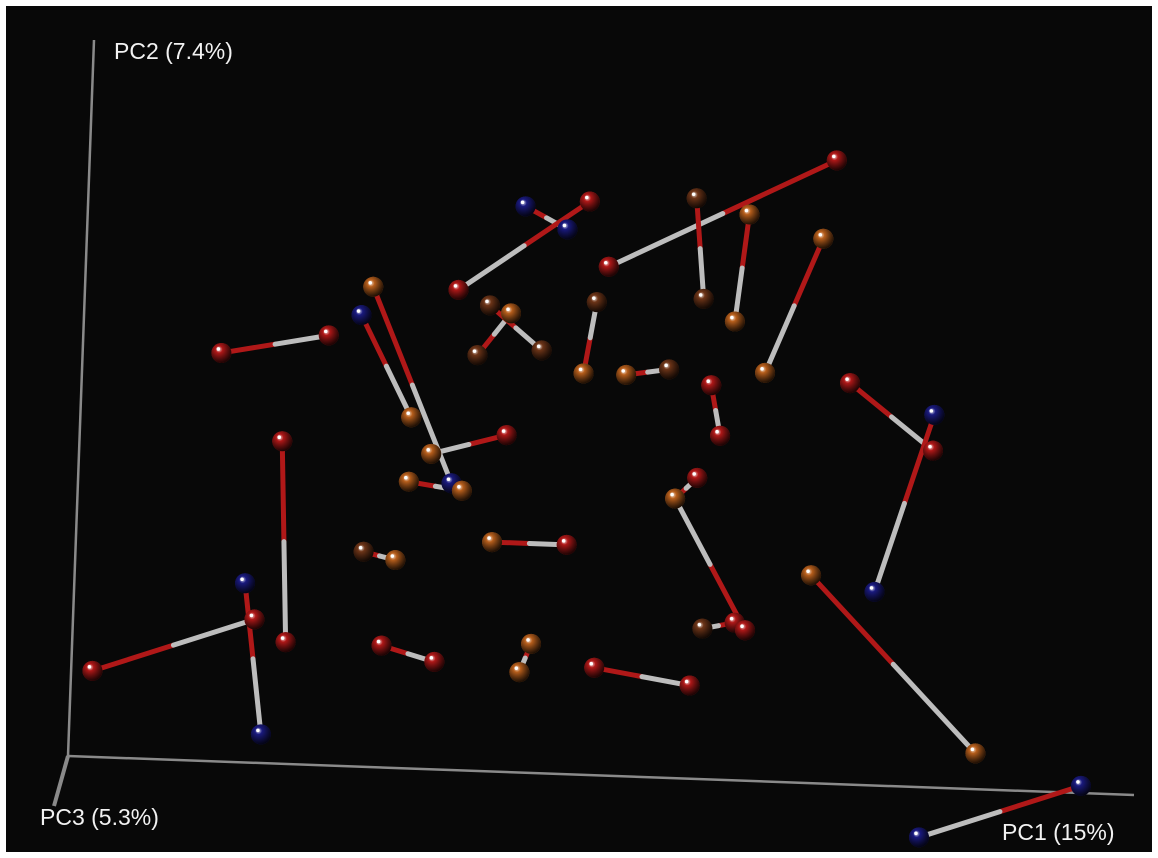  I want to click on pc1-axis-title: PC1 (15%), so click(1058, 832).